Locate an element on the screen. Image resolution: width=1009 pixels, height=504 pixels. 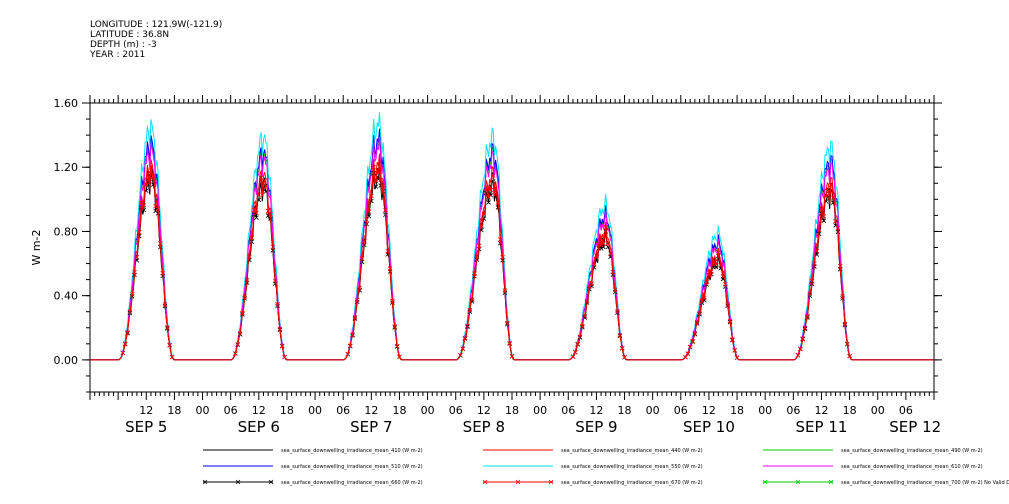
x-date-label: SEP 11 is located at coordinates (822, 427).